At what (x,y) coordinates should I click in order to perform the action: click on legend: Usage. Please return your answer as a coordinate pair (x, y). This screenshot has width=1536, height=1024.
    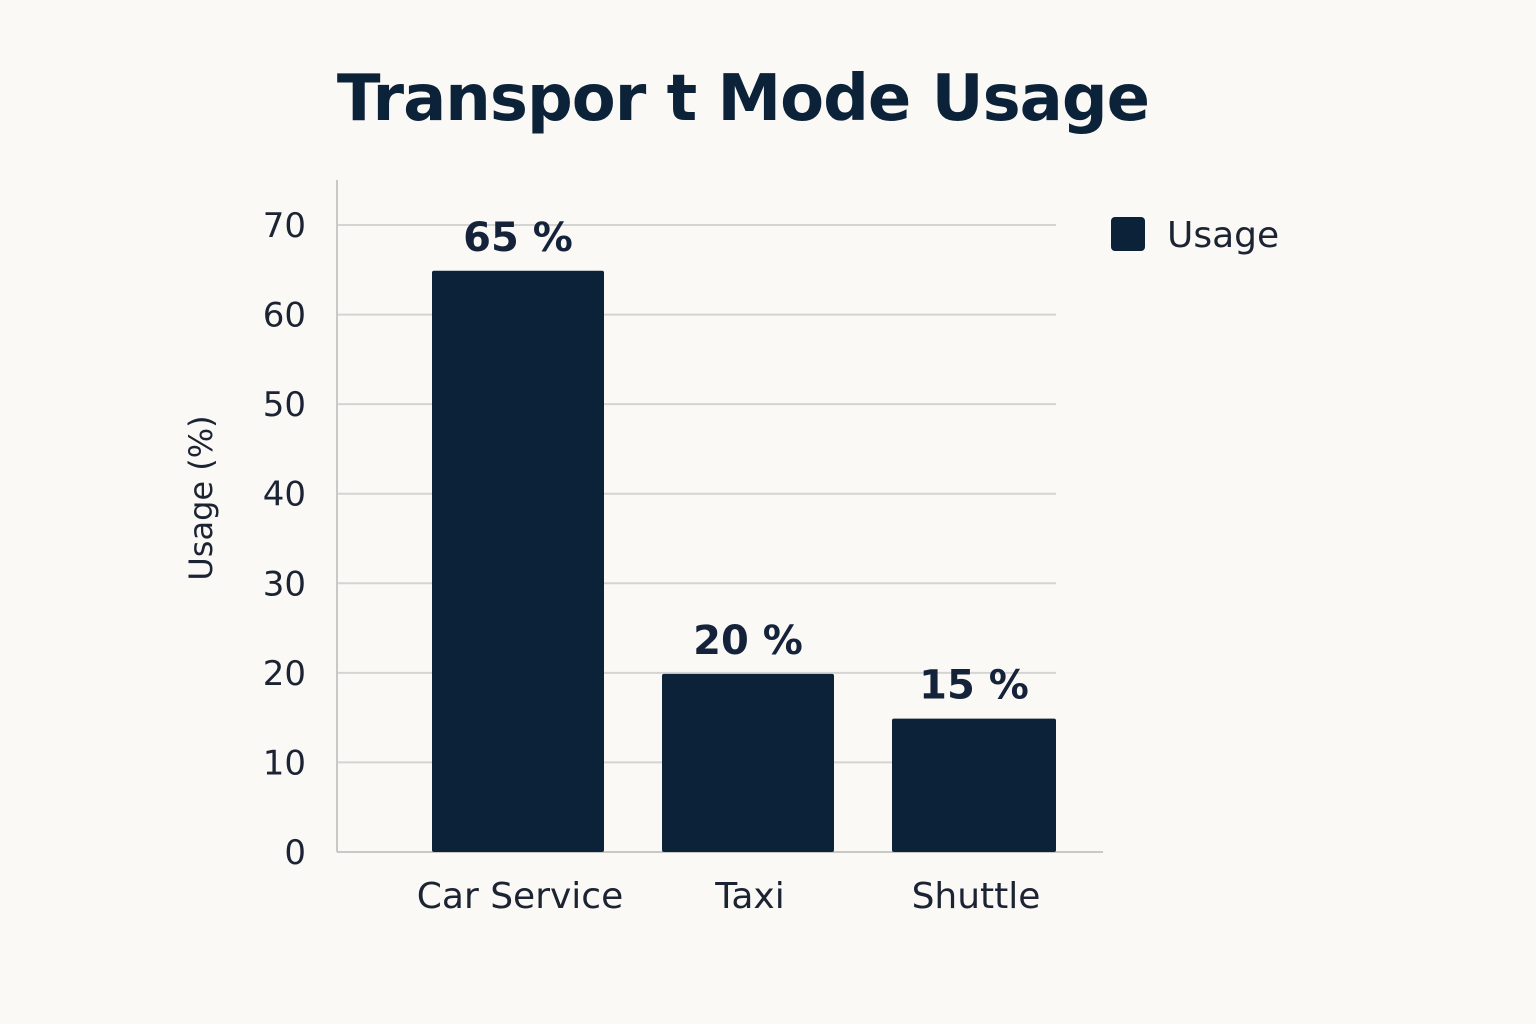
    Looking at the image, I should click on (1195, 235).